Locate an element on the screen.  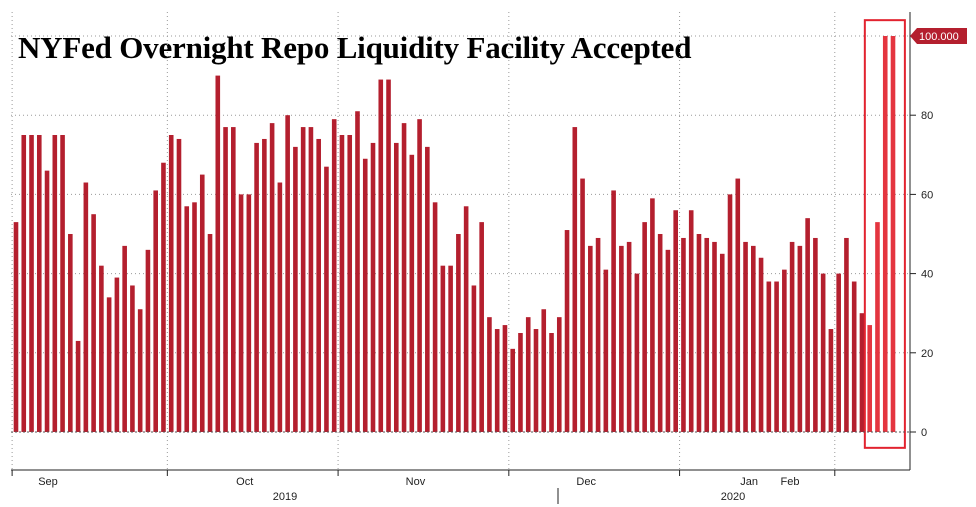
highlight-box is located at coordinates (884, 234).